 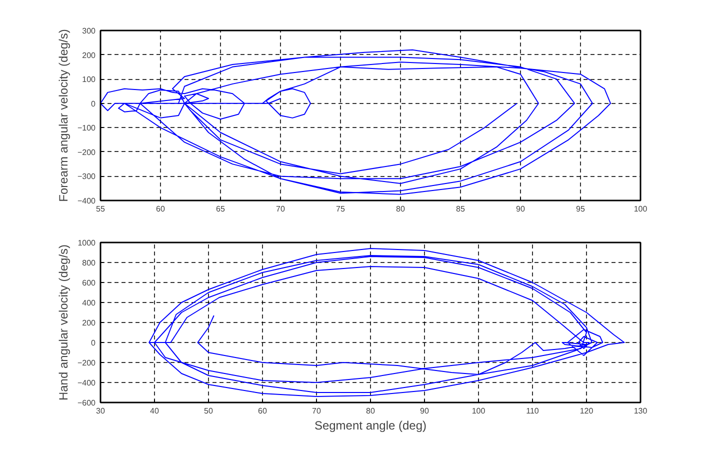 What do you see at coordinates (86, 128) in the screenshot?
I see `y-tick-label: −100` at bounding box center [86, 128].